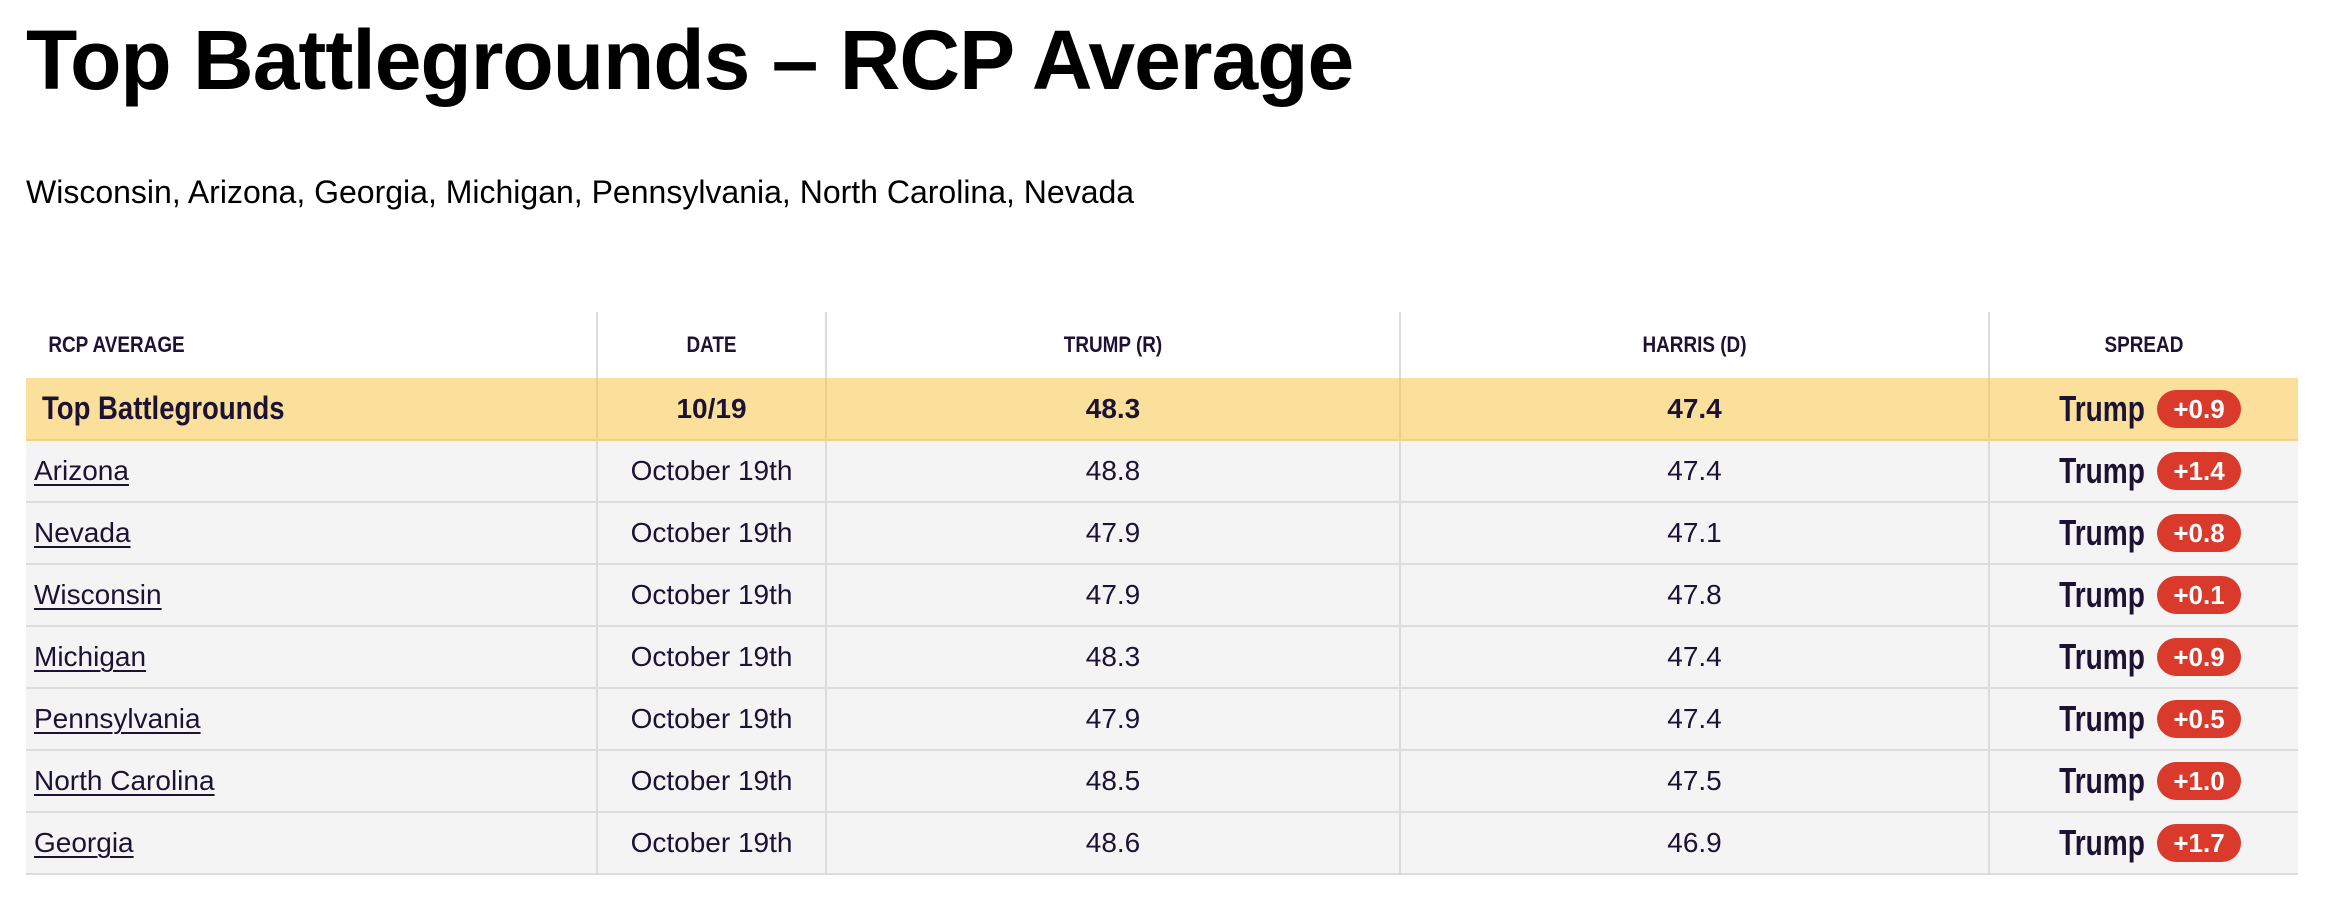 The height and width of the screenshot is (912, 2326). I want to click on state-link: Arizona, so click(81, 470).